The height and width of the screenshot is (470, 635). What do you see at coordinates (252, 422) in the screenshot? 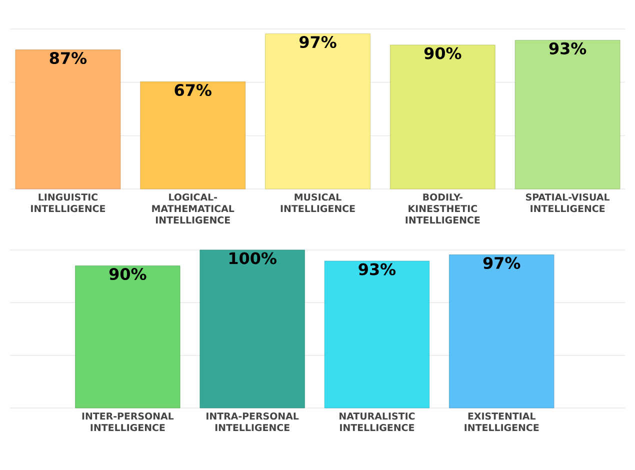
I see `x-tick-label: INTRA-PERSONAL INTELLIGENCE` at bounding box center [252, 422].